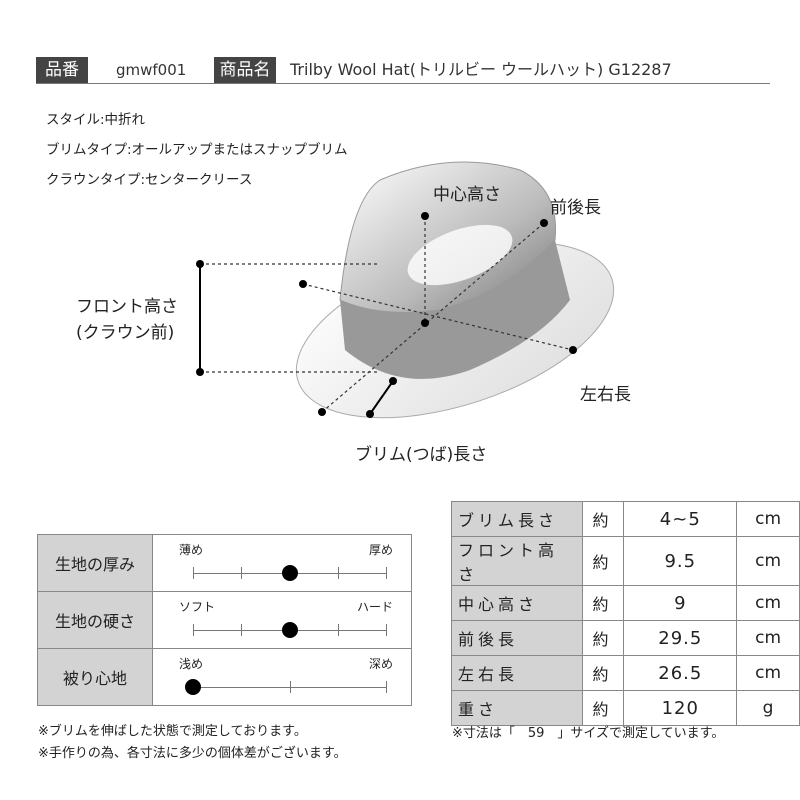  What do you see at coordinates (517, 673) in the screenshot?
I see `size-label: 左右長` at bounding box center [517, 673].